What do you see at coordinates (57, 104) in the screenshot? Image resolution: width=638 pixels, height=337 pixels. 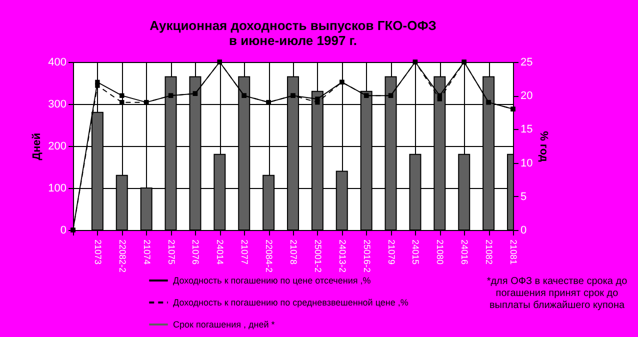 I see `y-tick-label: 300` at bounding box center [57, 104].